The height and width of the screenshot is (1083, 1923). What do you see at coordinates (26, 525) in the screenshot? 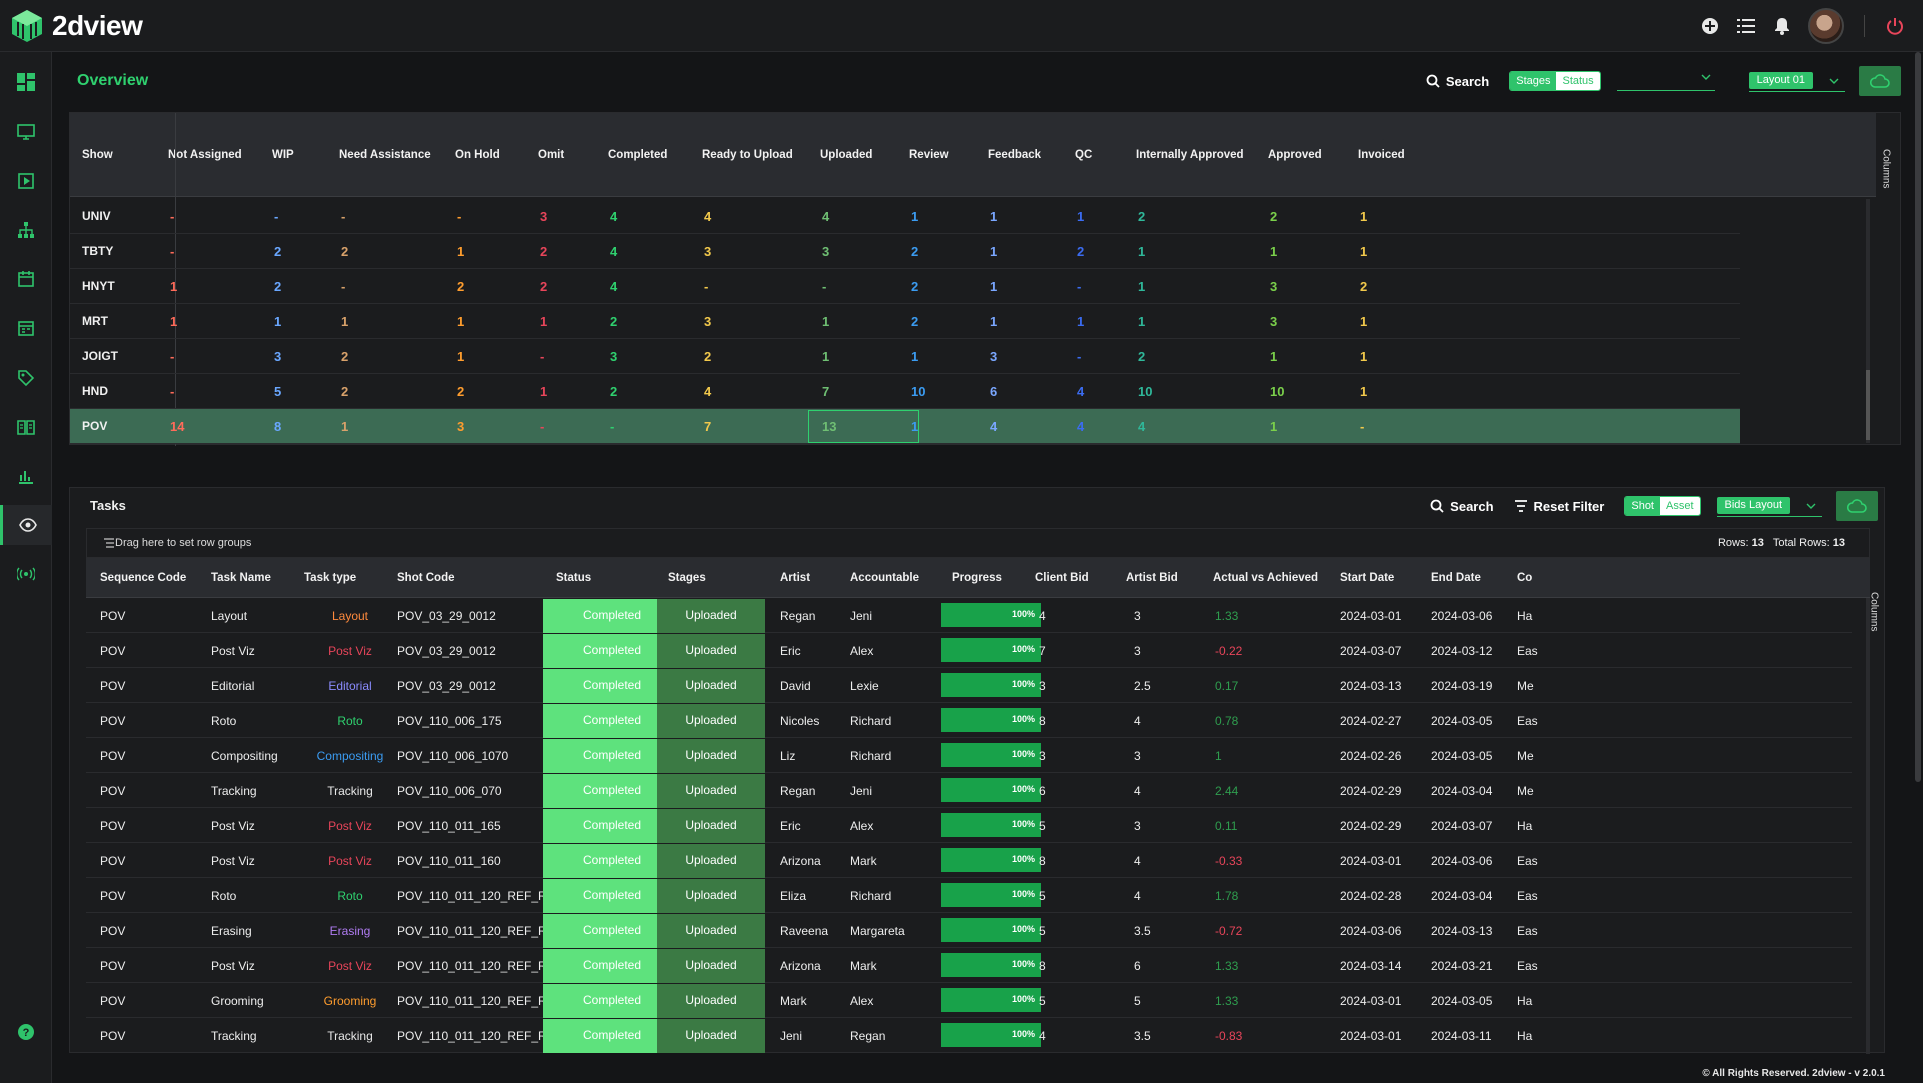
I see `eye-icon` at bounding box center [26, 525].